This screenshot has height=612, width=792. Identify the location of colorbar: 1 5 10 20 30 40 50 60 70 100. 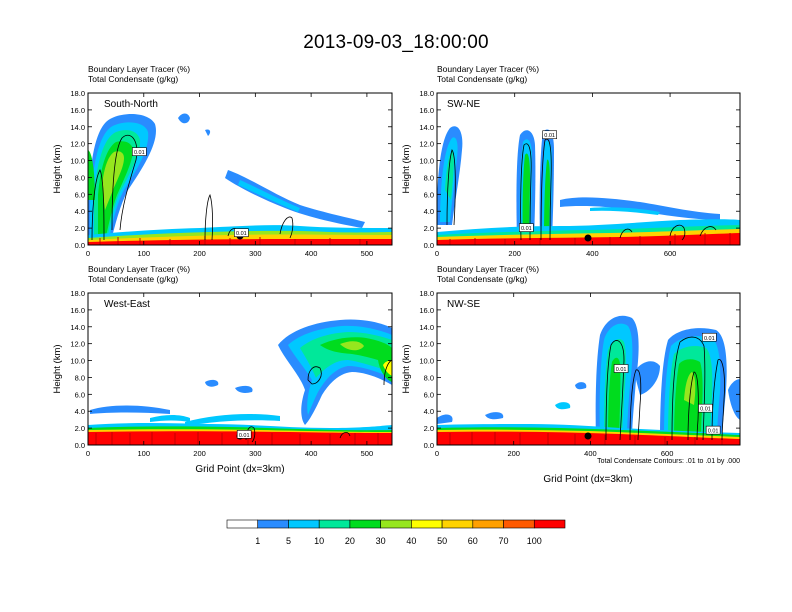
(396, 532).